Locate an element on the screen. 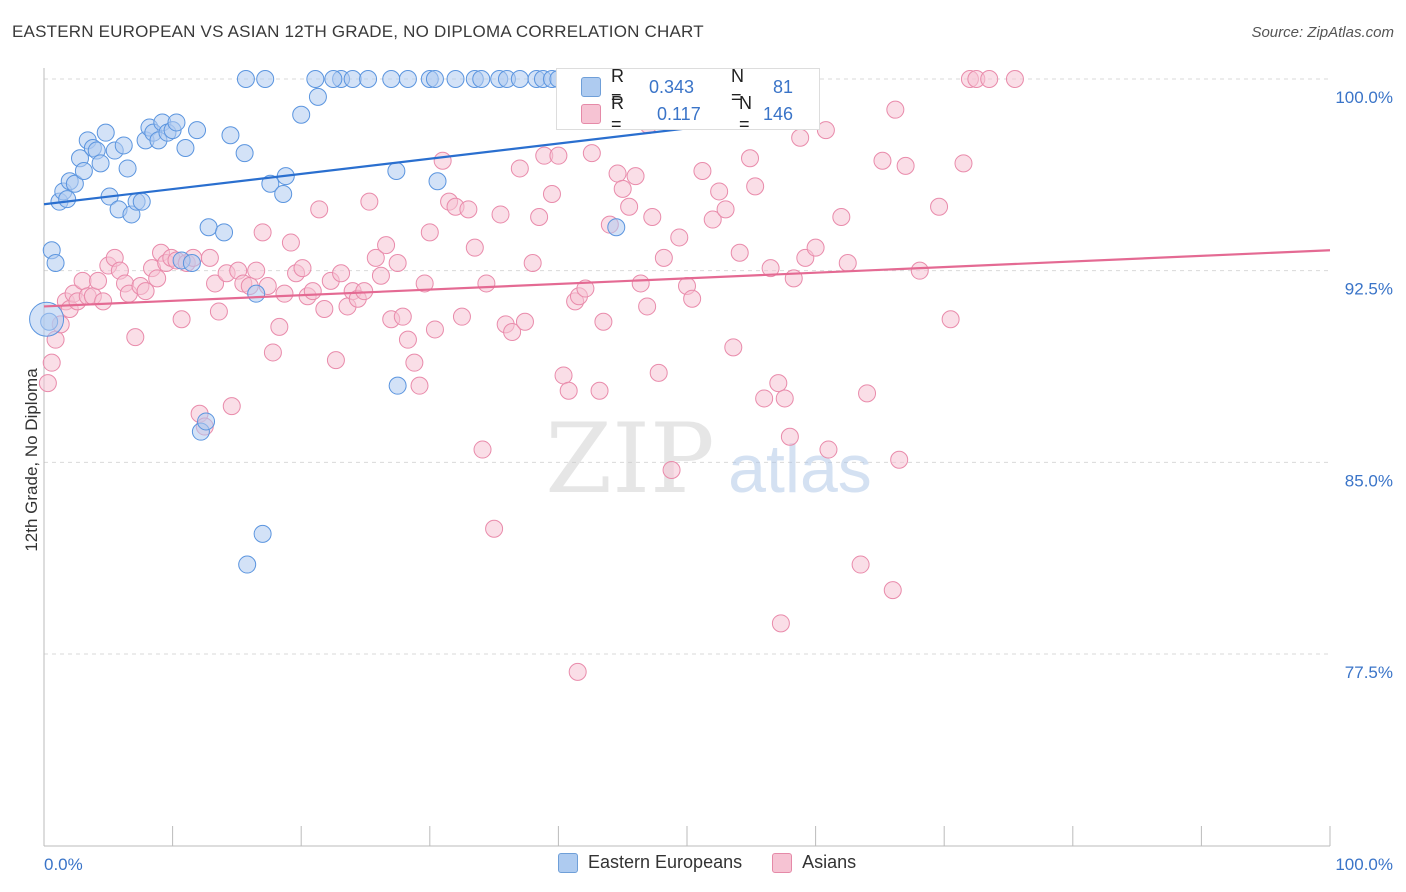 This screenshot has width=1406, height=892. stats-legend: R = 0.343 N = 81 R = 0.117 N = 146 is located at coordinates (688, 100).